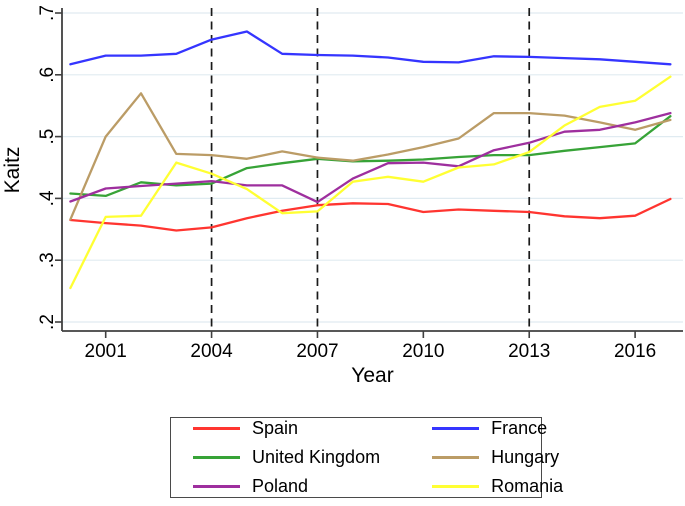 The width and height of the screenshot is (685, 506). Describe the element at coordinates (372, 375) in the screenshot. I see `x-axis-title: Year` at that location.